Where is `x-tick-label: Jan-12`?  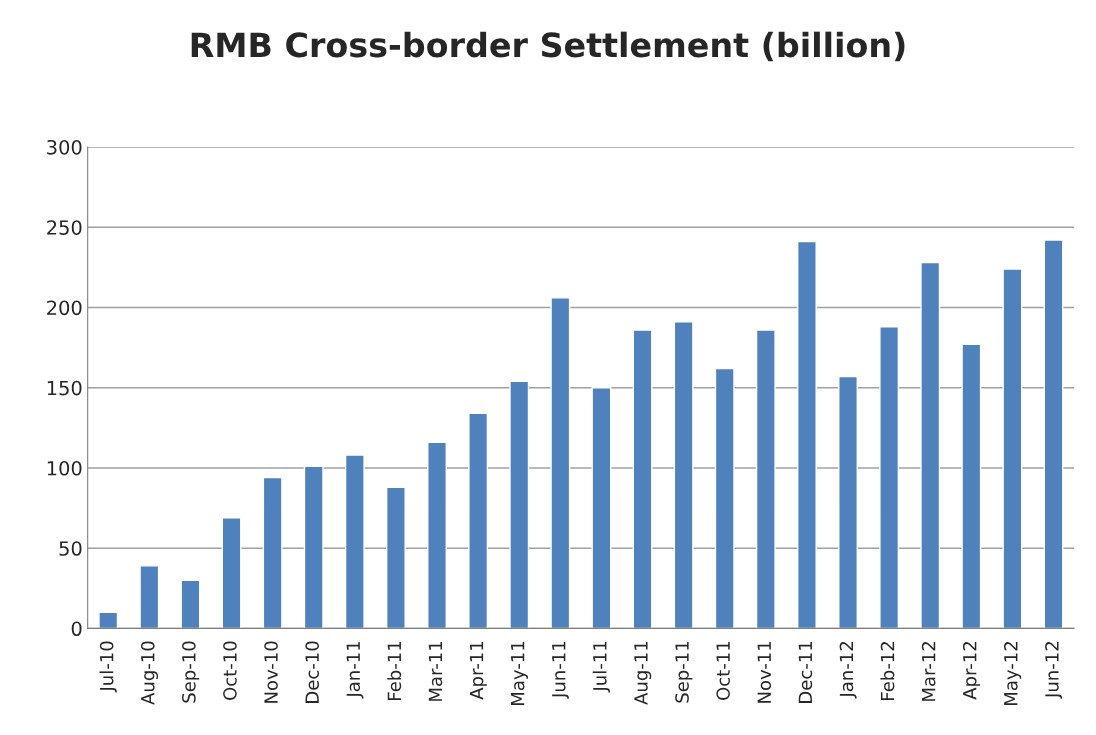 x-tick-label: Jan-12 is located at coordinates (848, 670).